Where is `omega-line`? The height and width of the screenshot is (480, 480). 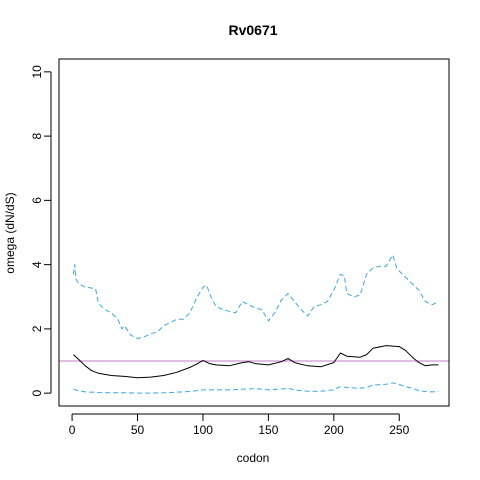
omega-line is located at coordinates (256, 362).